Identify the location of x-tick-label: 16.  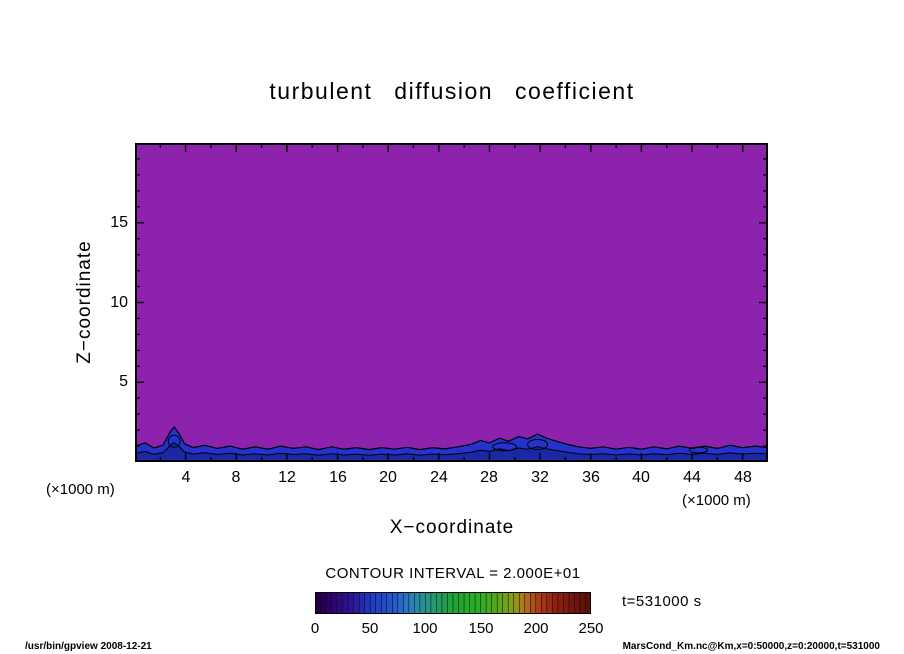
(338, 477).